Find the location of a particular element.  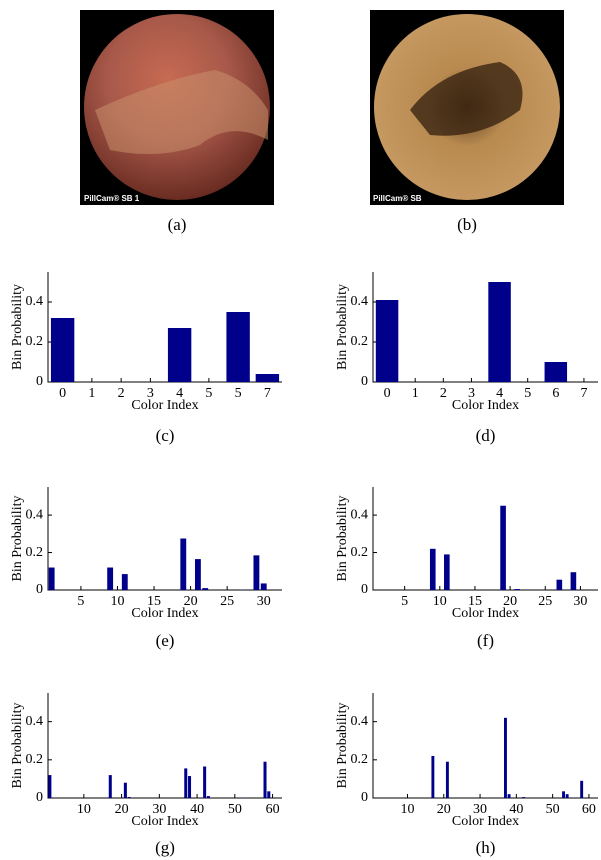

caption: (b) is located at coordinates (467, 224).